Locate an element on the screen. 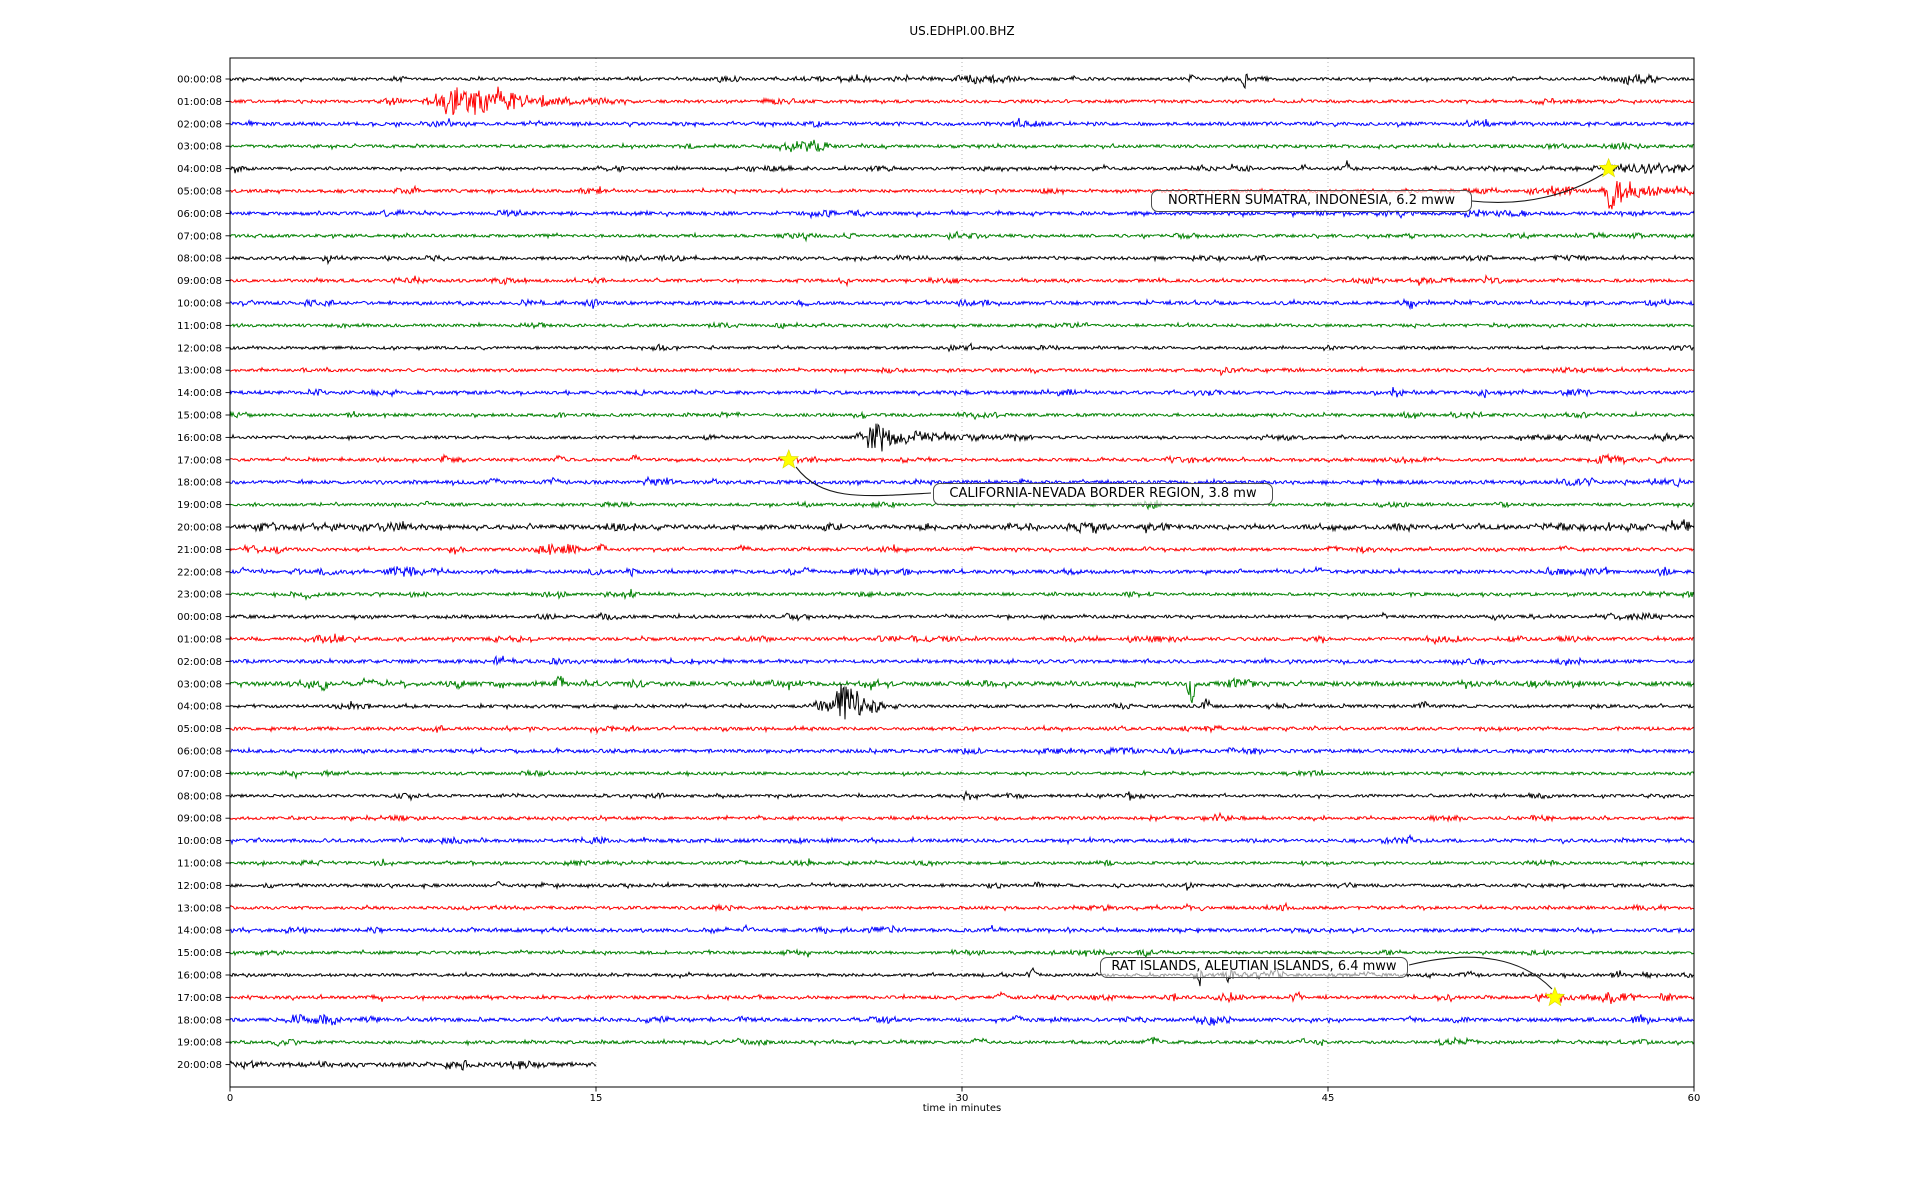  x-tick-label: 15 is located at coordinates (596, 1098).